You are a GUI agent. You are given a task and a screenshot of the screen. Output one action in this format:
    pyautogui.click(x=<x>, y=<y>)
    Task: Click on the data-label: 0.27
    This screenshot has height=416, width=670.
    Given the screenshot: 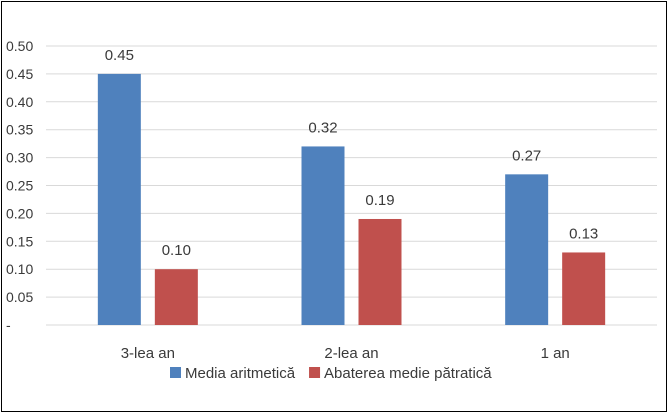 What is the action you would take?
    pyautogui.click(x=526, y=155)
    